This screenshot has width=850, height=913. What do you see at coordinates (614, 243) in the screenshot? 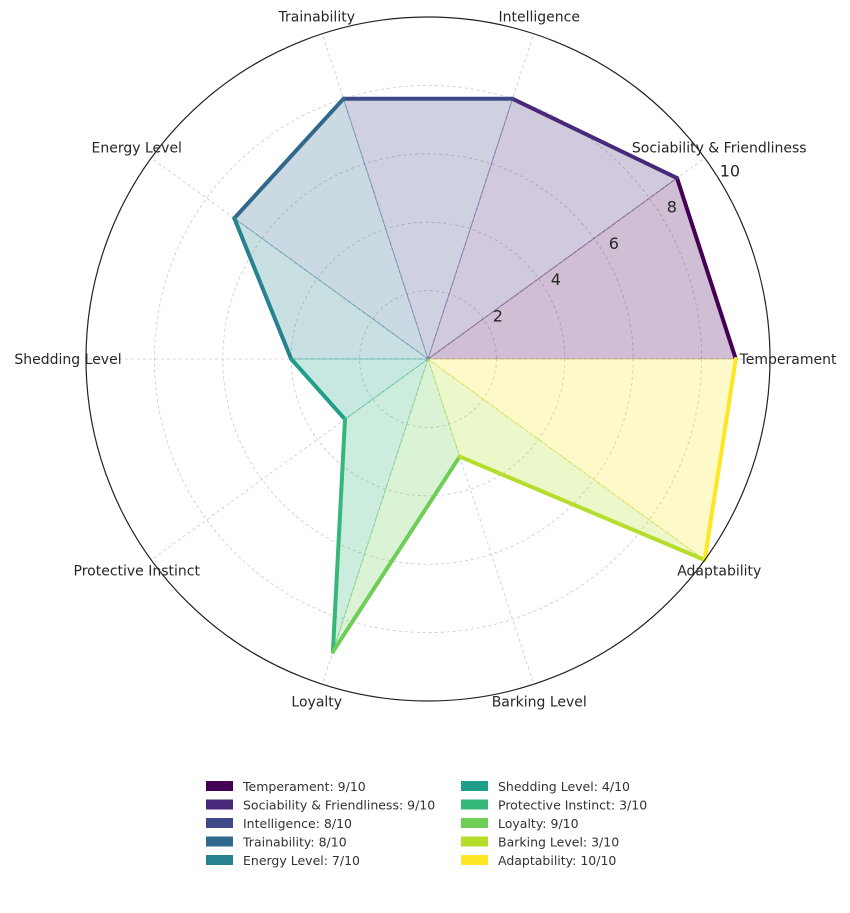
I see `radial-tick-label: 6` at bounding box center [614, 243].